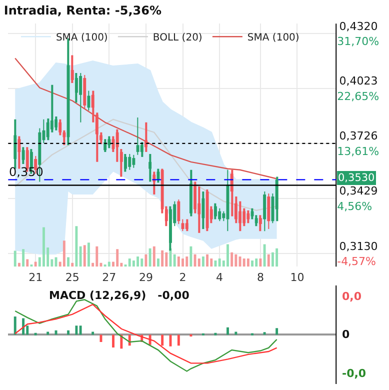 The height and width of the screenshot is (390, 389). What do you see at coordinates (358, 151) in the screenshot?
I see `y2-tick-label: 13,61%` at bounding box center [358, 151].